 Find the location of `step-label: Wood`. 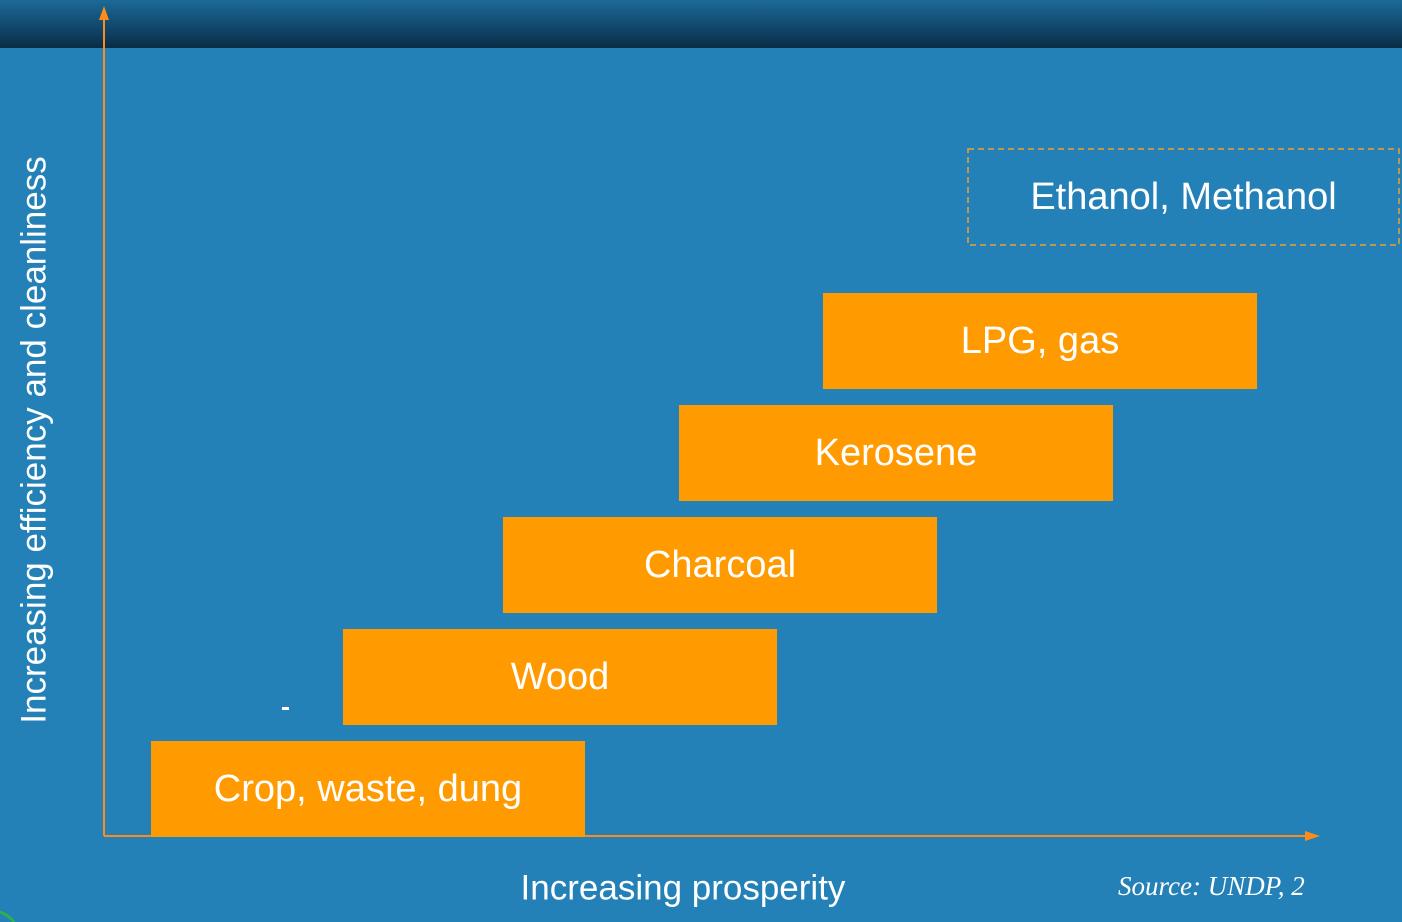

step-label: Wood is located at coordinates (560, 677).